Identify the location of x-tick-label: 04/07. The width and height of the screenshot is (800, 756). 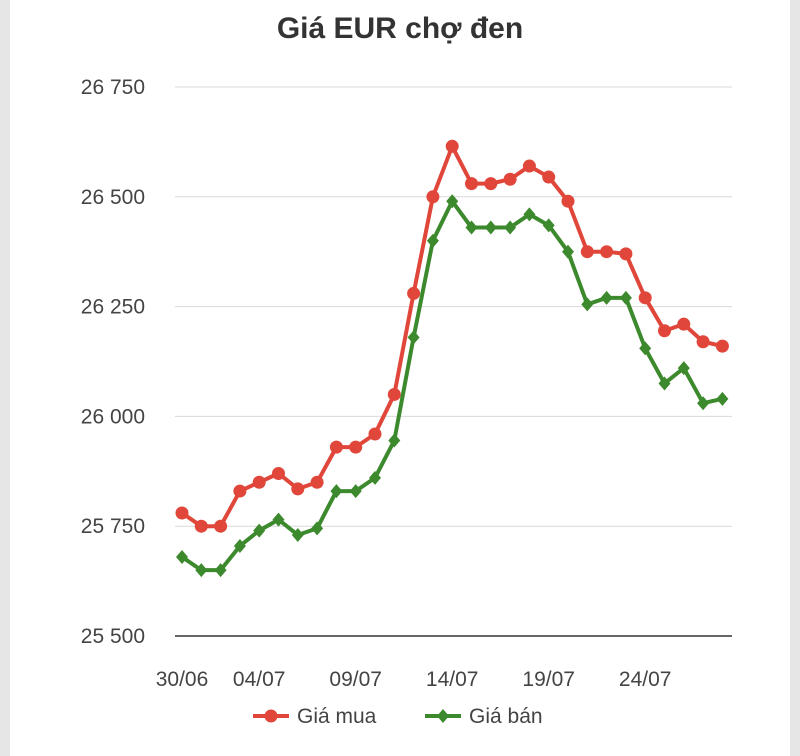
(259, 679).